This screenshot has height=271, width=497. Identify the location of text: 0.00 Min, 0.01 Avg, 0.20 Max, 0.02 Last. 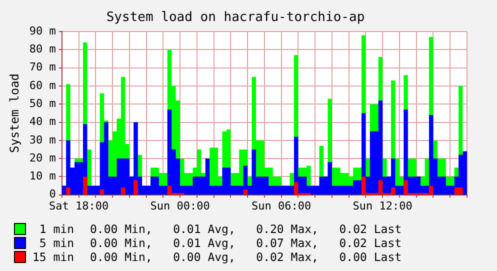
(246, 229).